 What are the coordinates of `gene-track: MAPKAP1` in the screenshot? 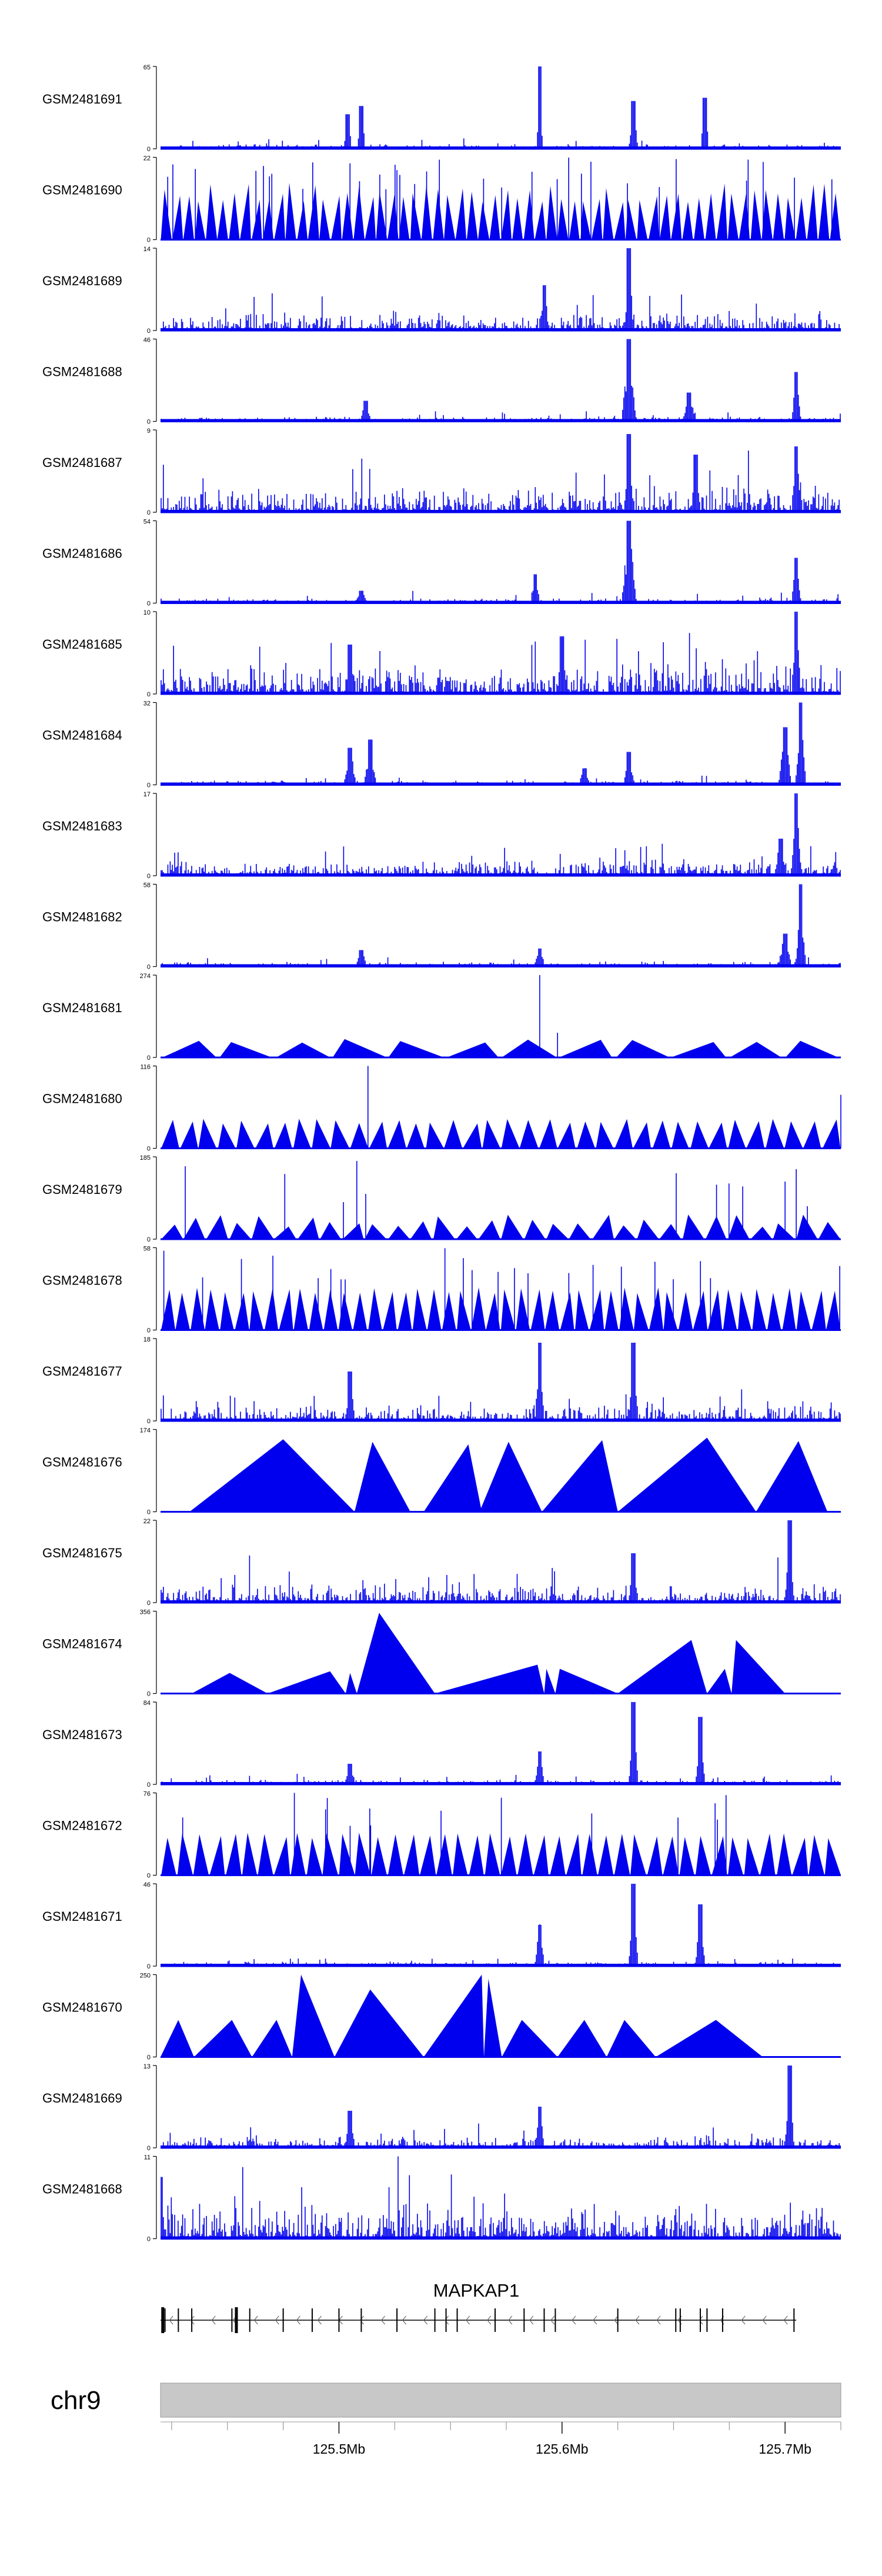 It's located at (479, 2306).